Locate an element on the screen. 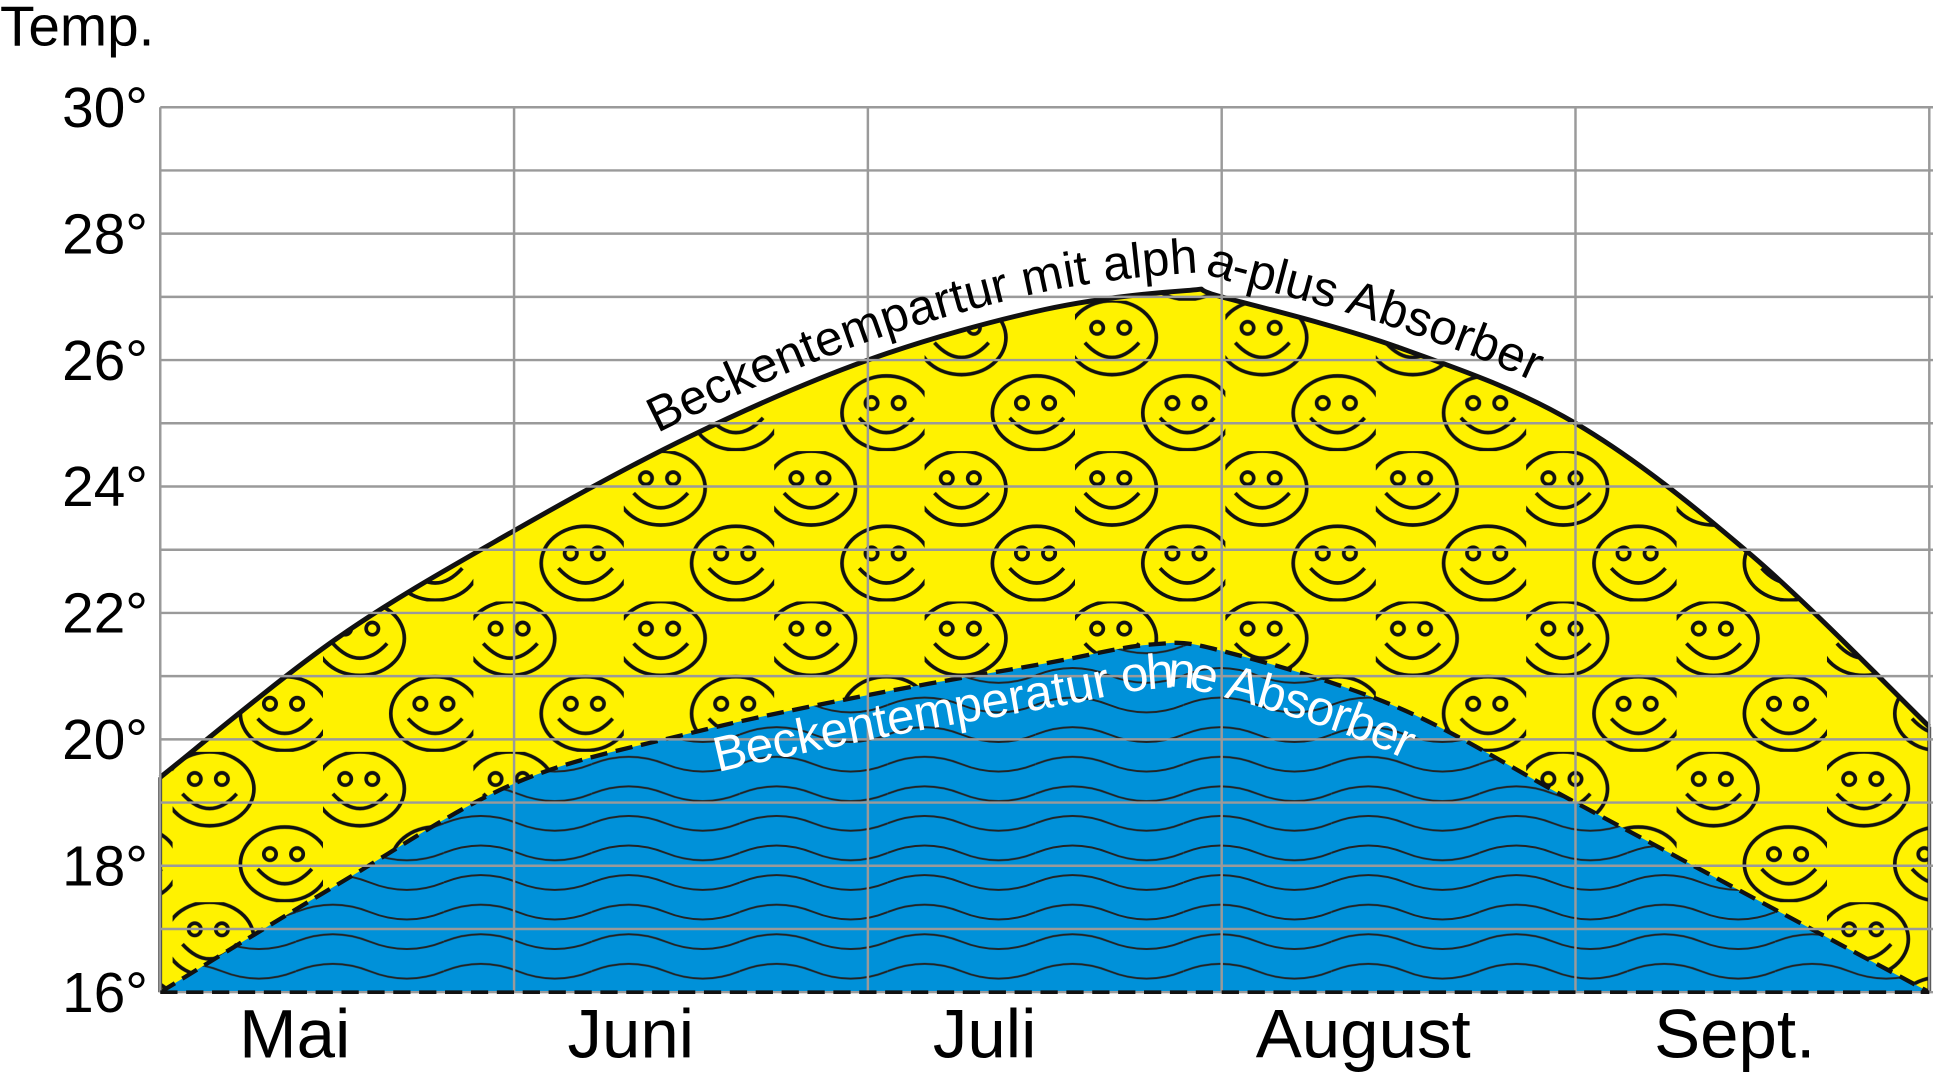  y-axis: 16° 18° 20° 22° 24° 26° 28° 30° is located at coordinates (105, 551).